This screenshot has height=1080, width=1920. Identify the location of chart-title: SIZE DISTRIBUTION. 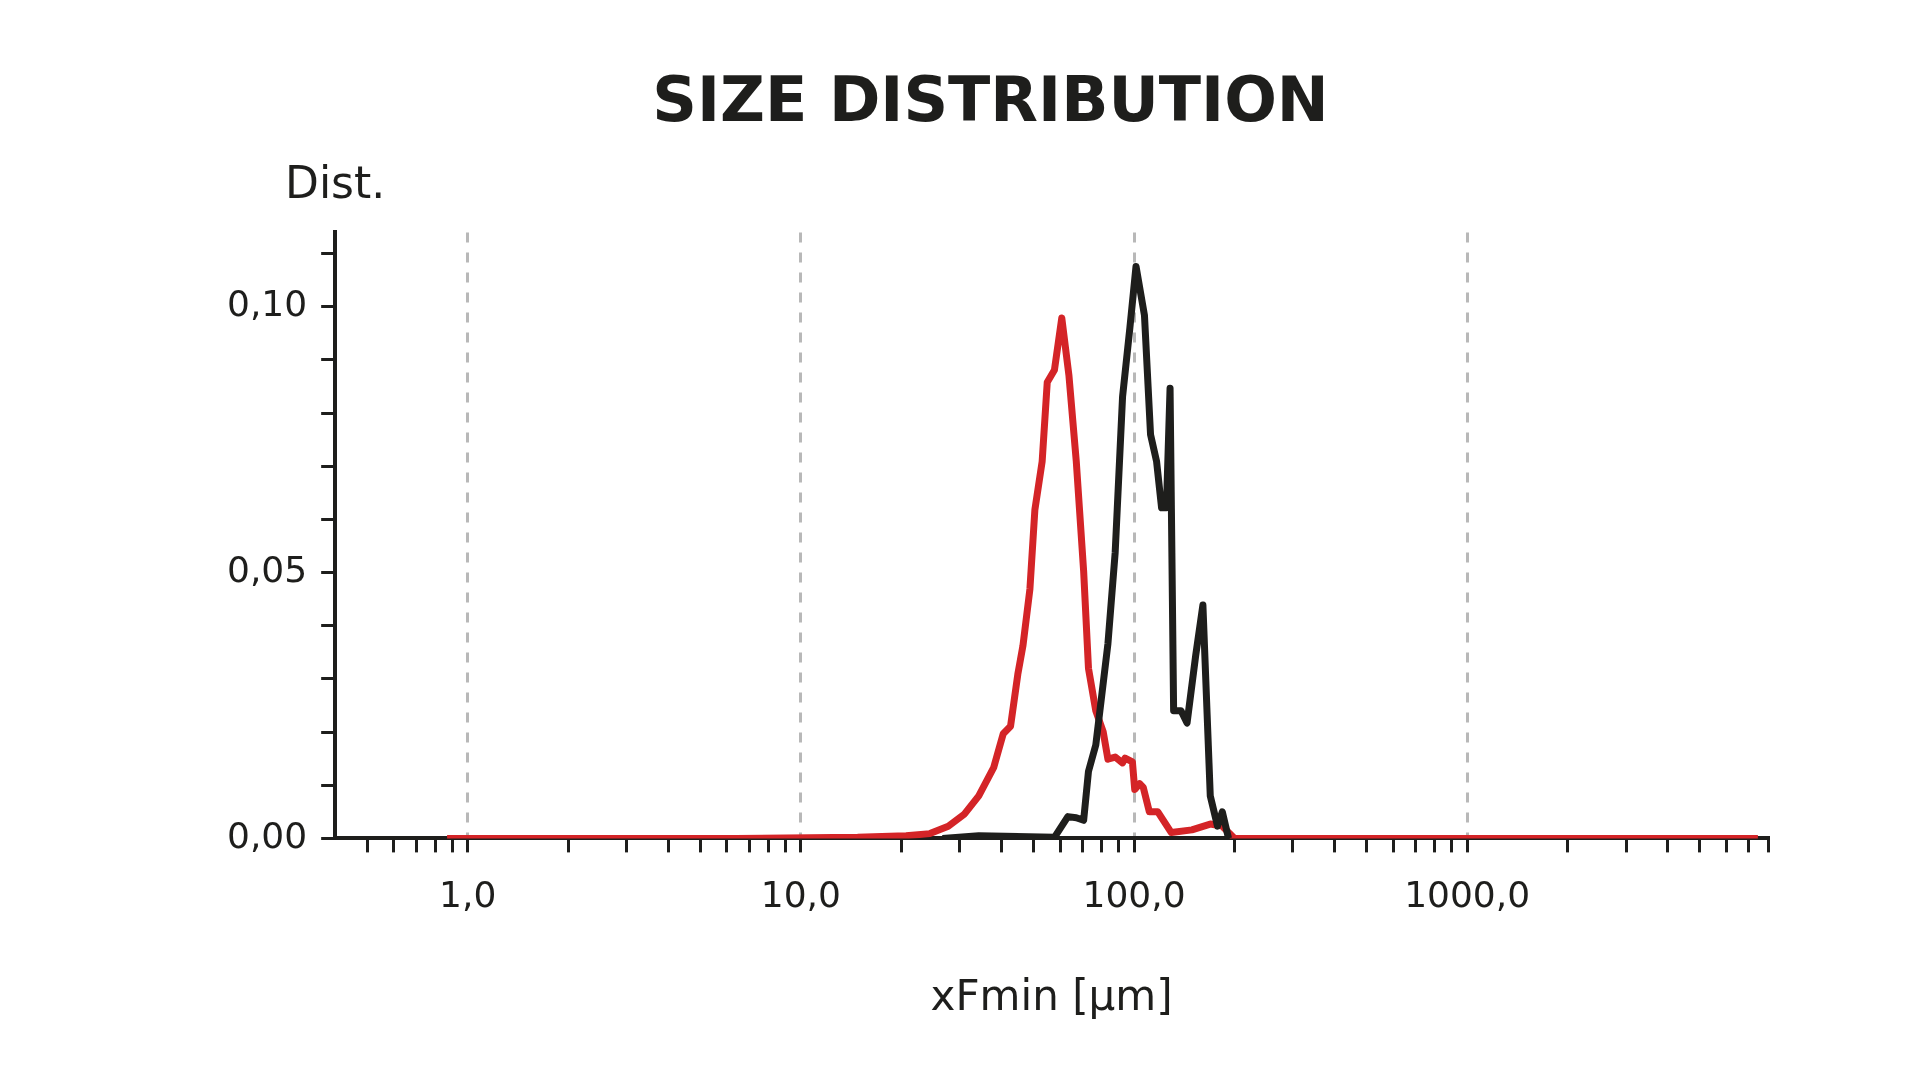
(990, 100).